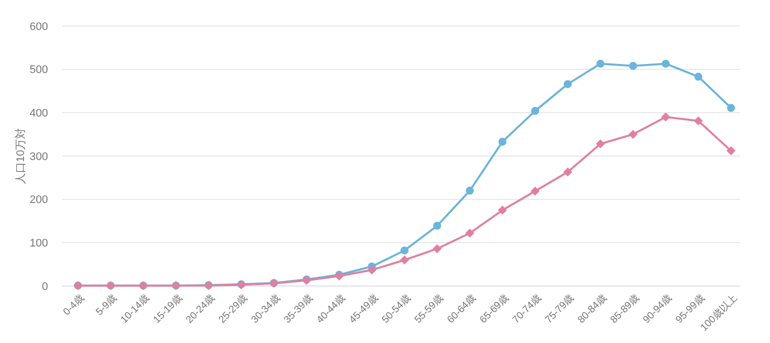  What do you see at coordinates (39, 70) in the screenshot?
I see `y-tick-label: 500` at bounding box center [39, 70].